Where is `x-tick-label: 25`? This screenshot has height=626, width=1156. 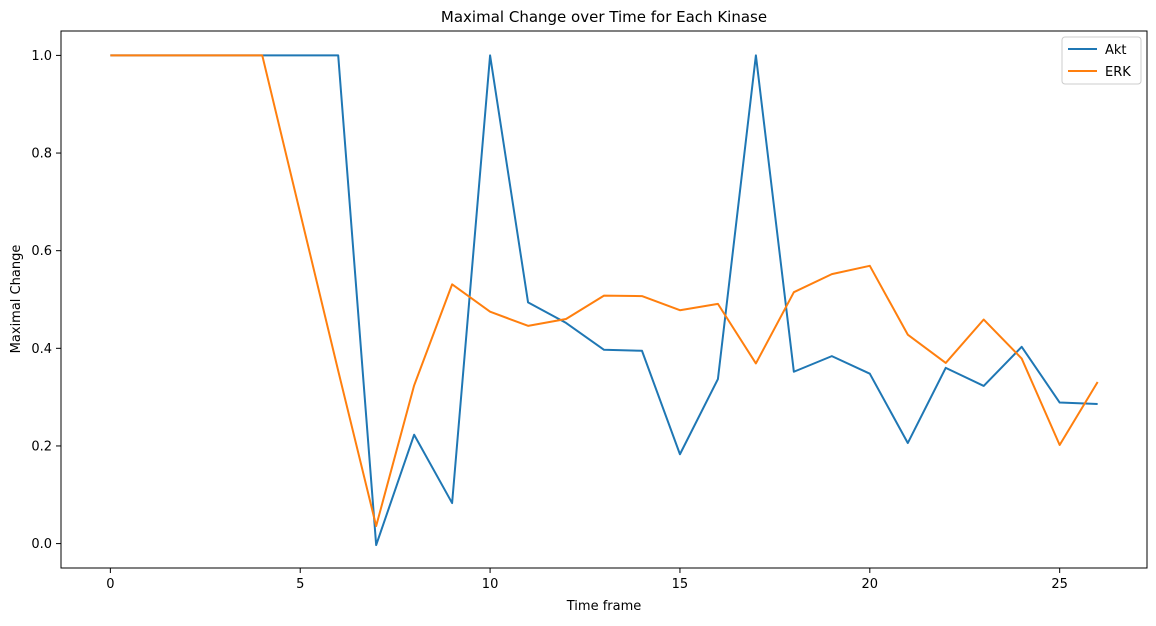 x-tick-label: 25 is located at coordinates (1059, 584).